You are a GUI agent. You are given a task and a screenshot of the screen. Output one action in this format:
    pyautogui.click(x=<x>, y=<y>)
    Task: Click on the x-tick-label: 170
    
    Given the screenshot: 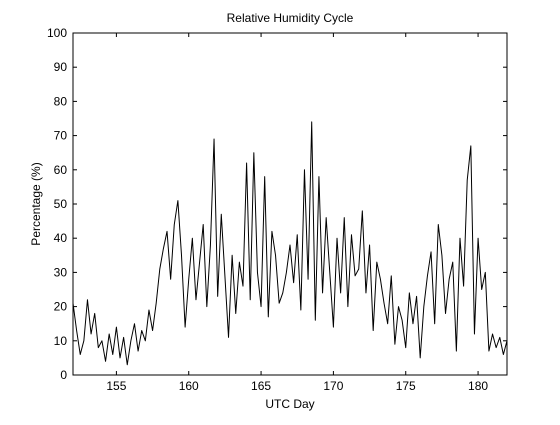 What is the action you would take?
    pyautogui.click(x=333, y=386)
    